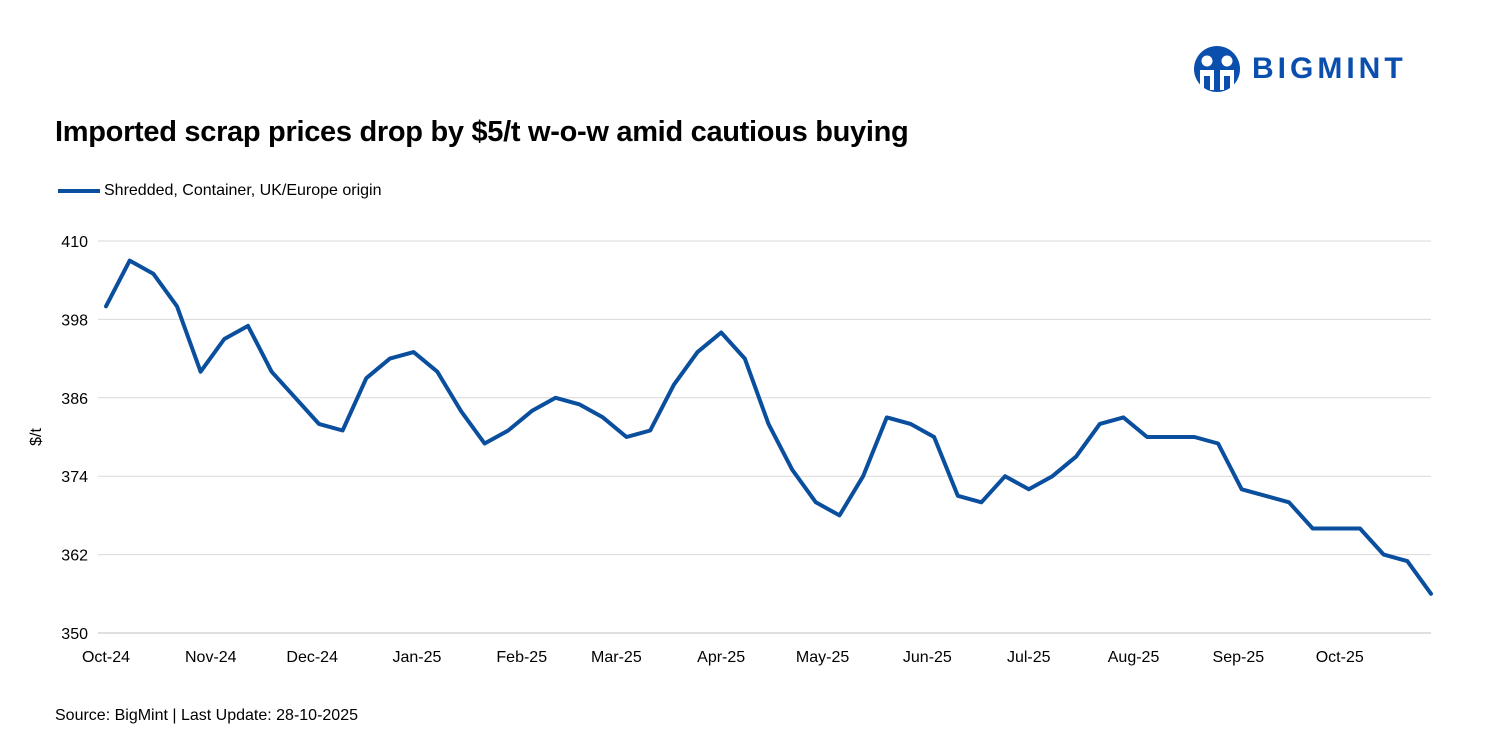 This screenshot has width=1500, height=750. Describe the element at coordinates (74, 399) in the screenshot. I see `y-tick-label: 386` at that location.